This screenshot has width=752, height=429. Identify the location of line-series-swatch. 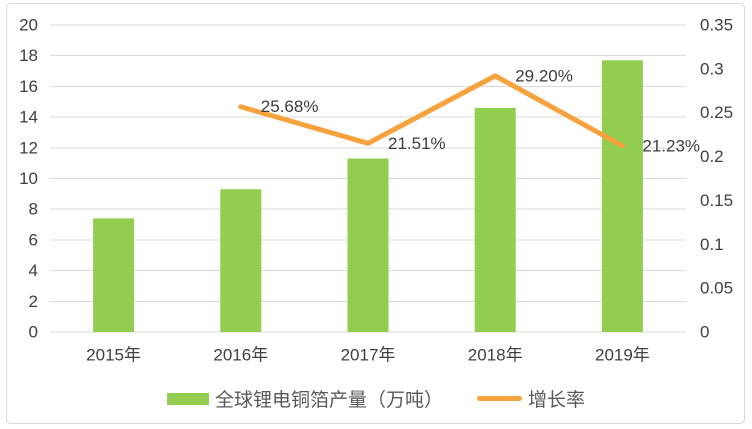
(499, 398).